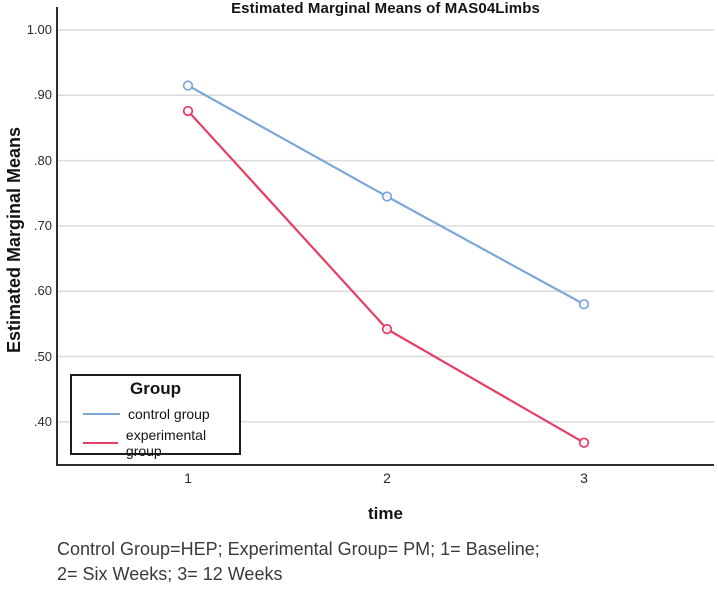  Describe the element at coordinates (39, 29) in the screenshot. I see `y-tick-label: 1.00` at that location.